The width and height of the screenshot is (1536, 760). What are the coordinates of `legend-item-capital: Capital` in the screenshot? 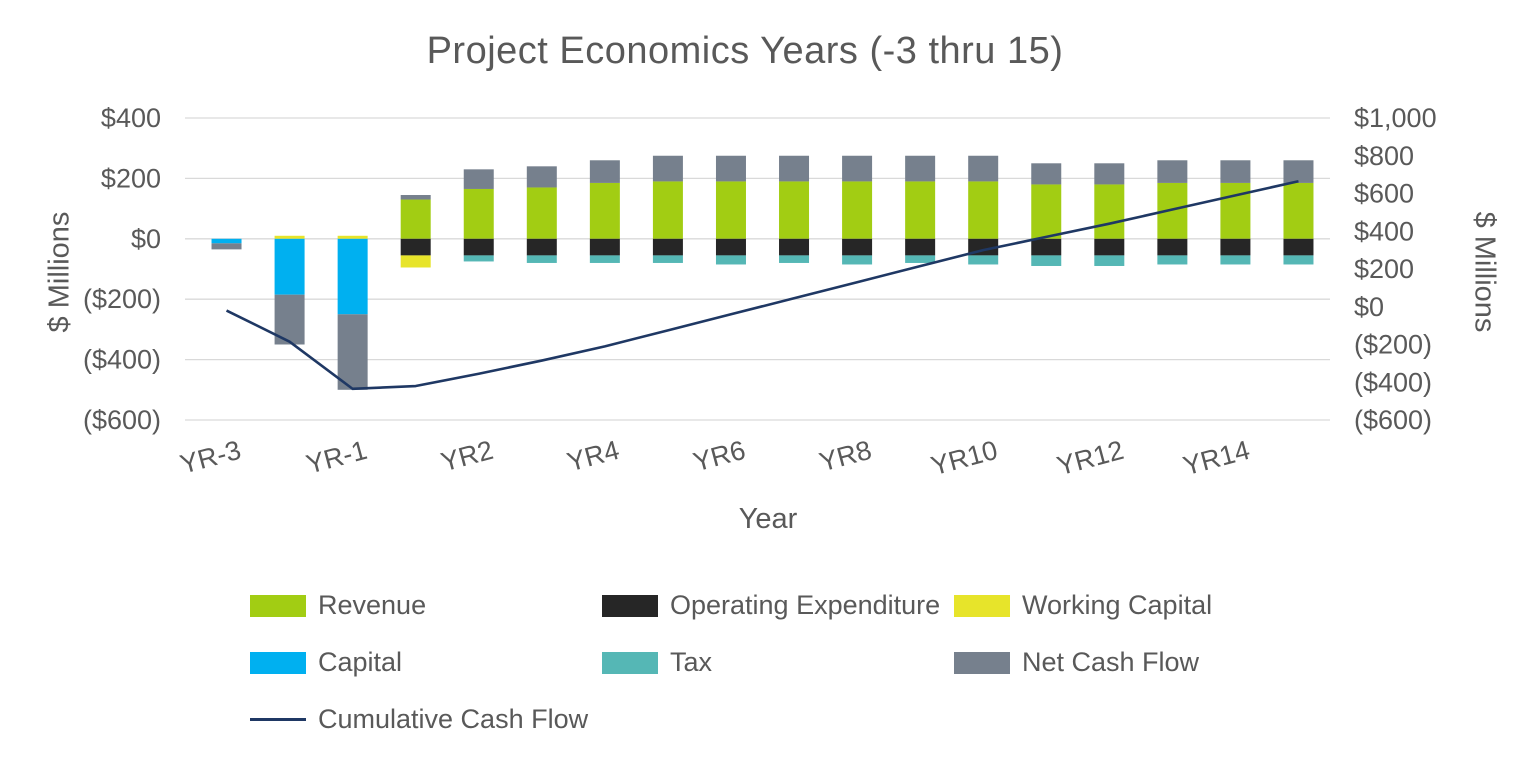 It's located at (426, 662).